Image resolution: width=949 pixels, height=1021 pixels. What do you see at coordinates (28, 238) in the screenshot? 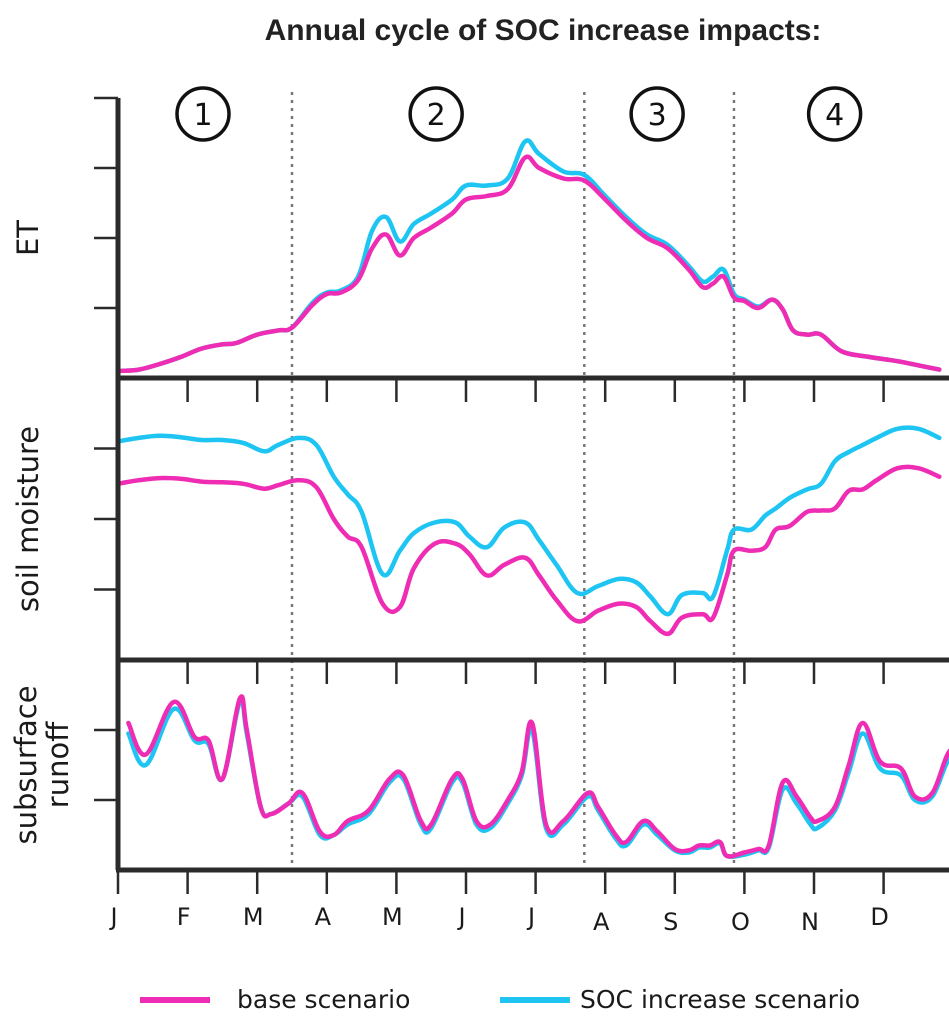
I see `y-axis-label: ET` at bounding box center [28, 238].